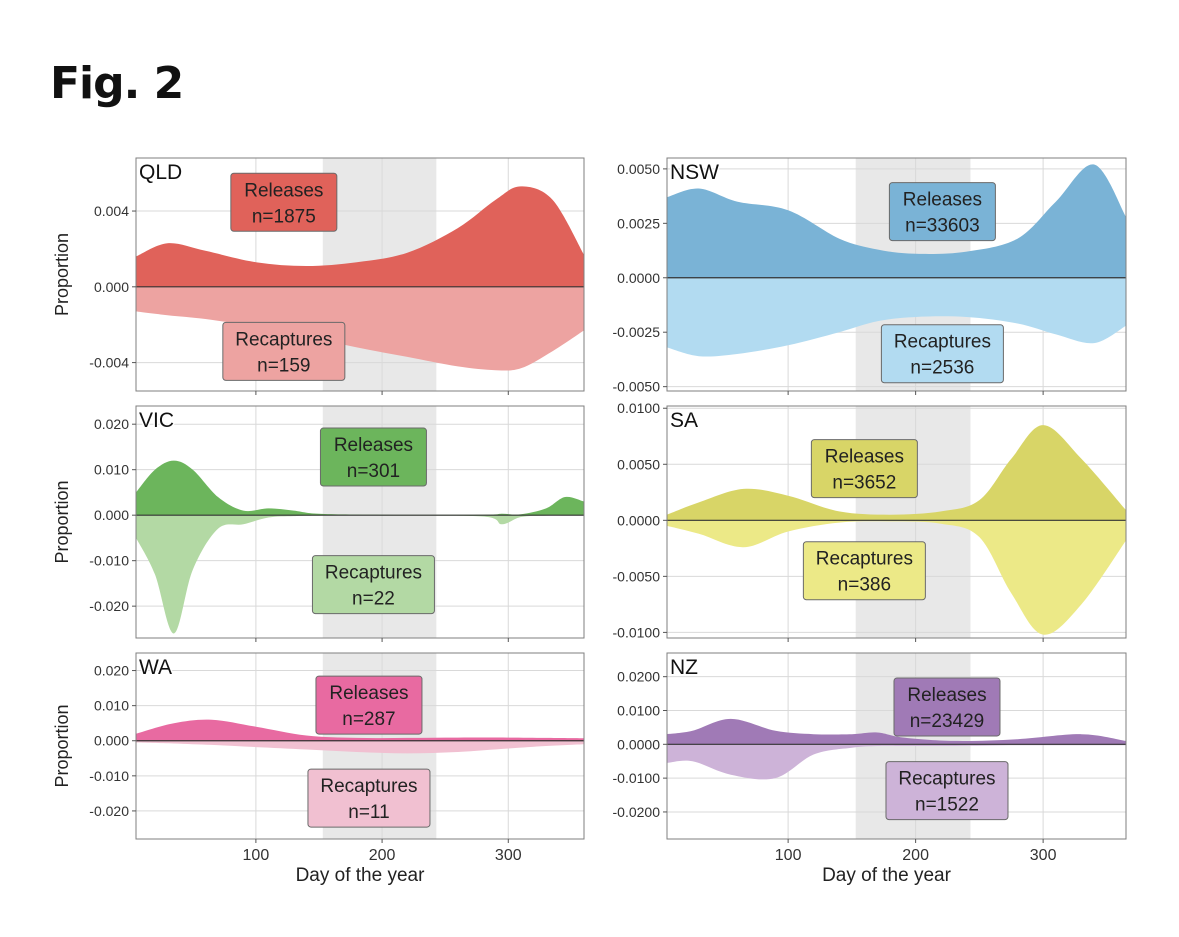  I want to click on series-count: n=159, so click(283, 365).